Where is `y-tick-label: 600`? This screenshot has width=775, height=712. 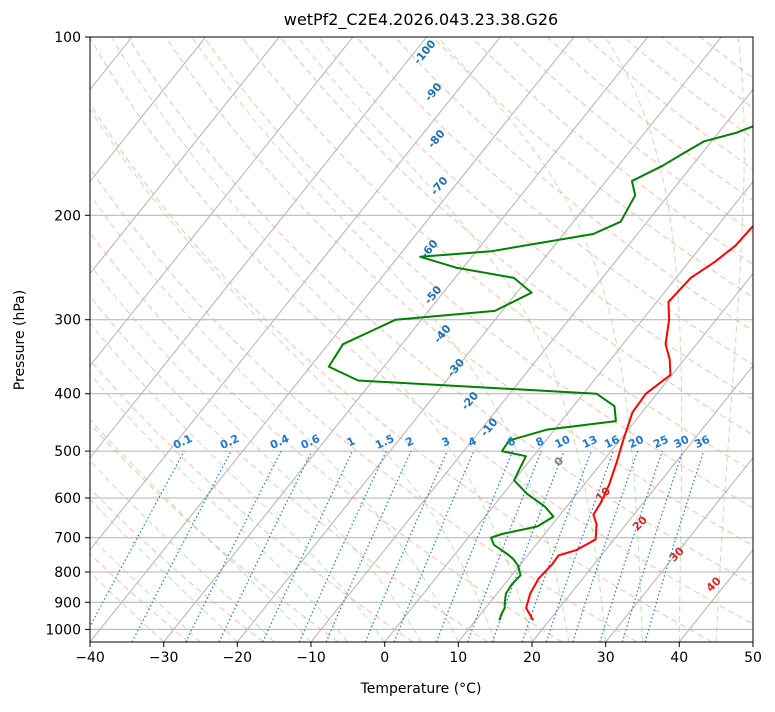
y-tick-label: 600 is located at coordinates (67, 499).